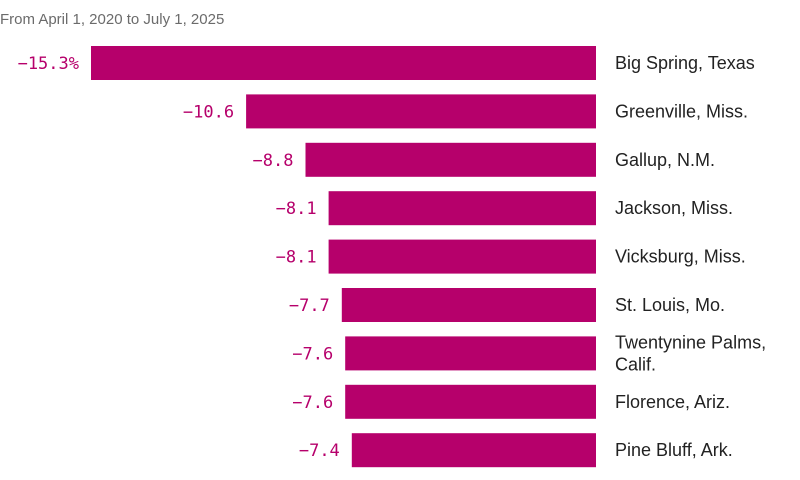 Image resolution: width=800 pixels, height=480 pixels. Describe the element at coordinates (312, 354) in the screenshot. I see `value-label-6: −7.6` at that location.